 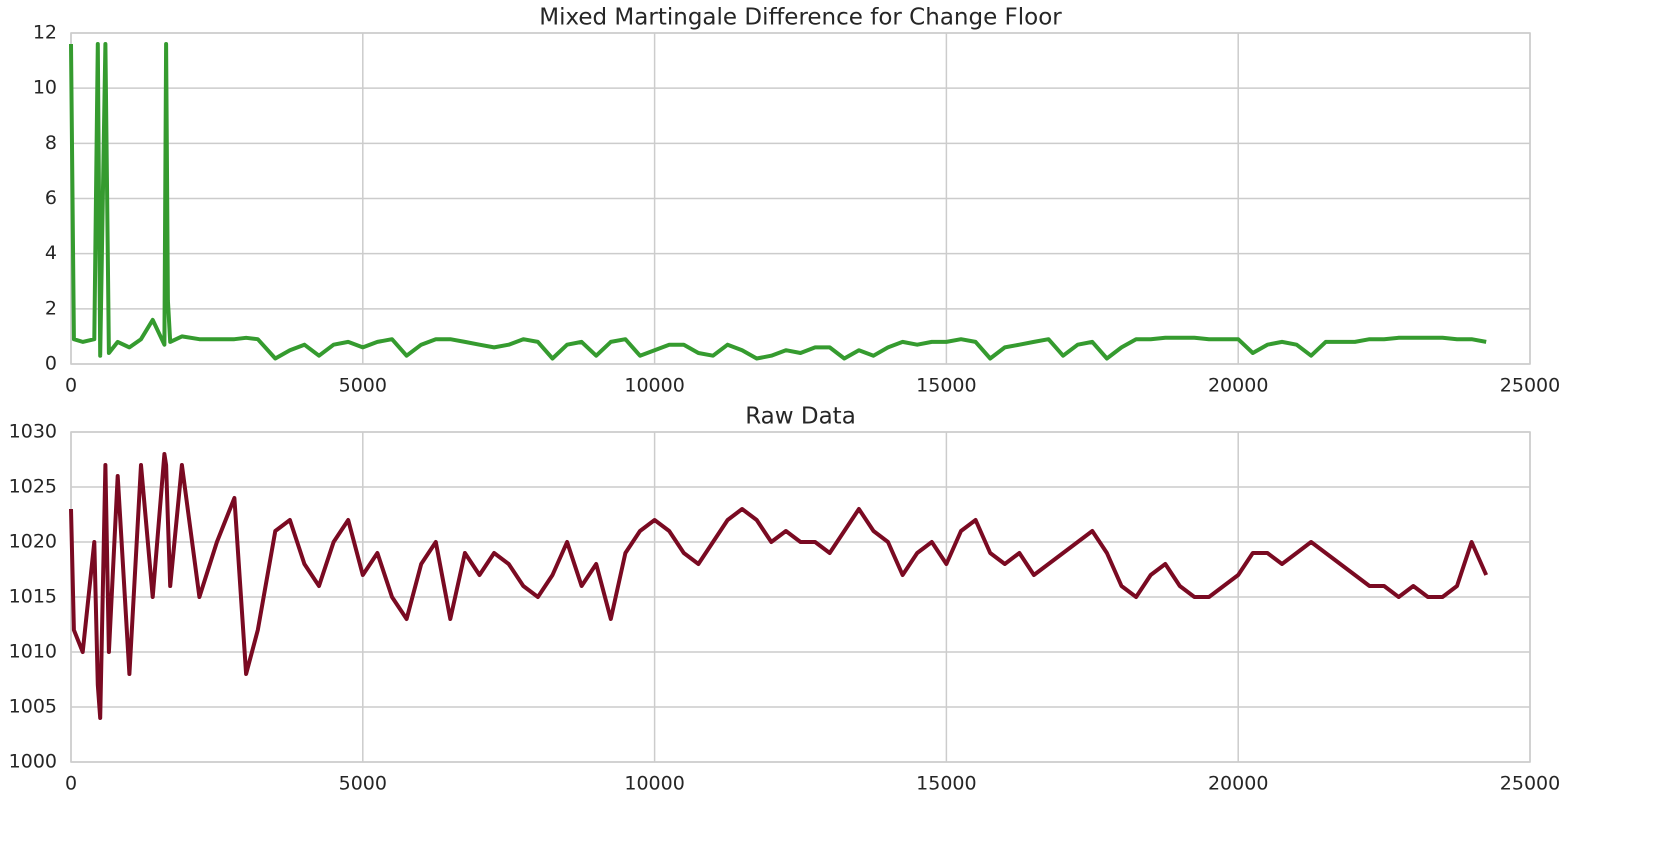 I want to click on y-tick-label: 6, so click(x=51, y=198).